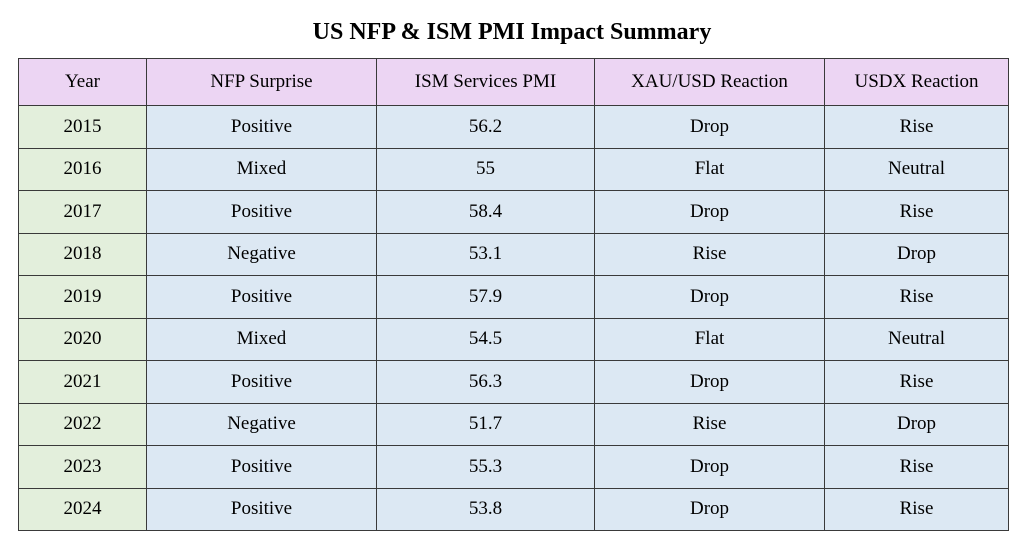 This screenshot has height=547, width=1024. I want to click on ism-services-pmi-cell: 53.1, so click(485, 254).